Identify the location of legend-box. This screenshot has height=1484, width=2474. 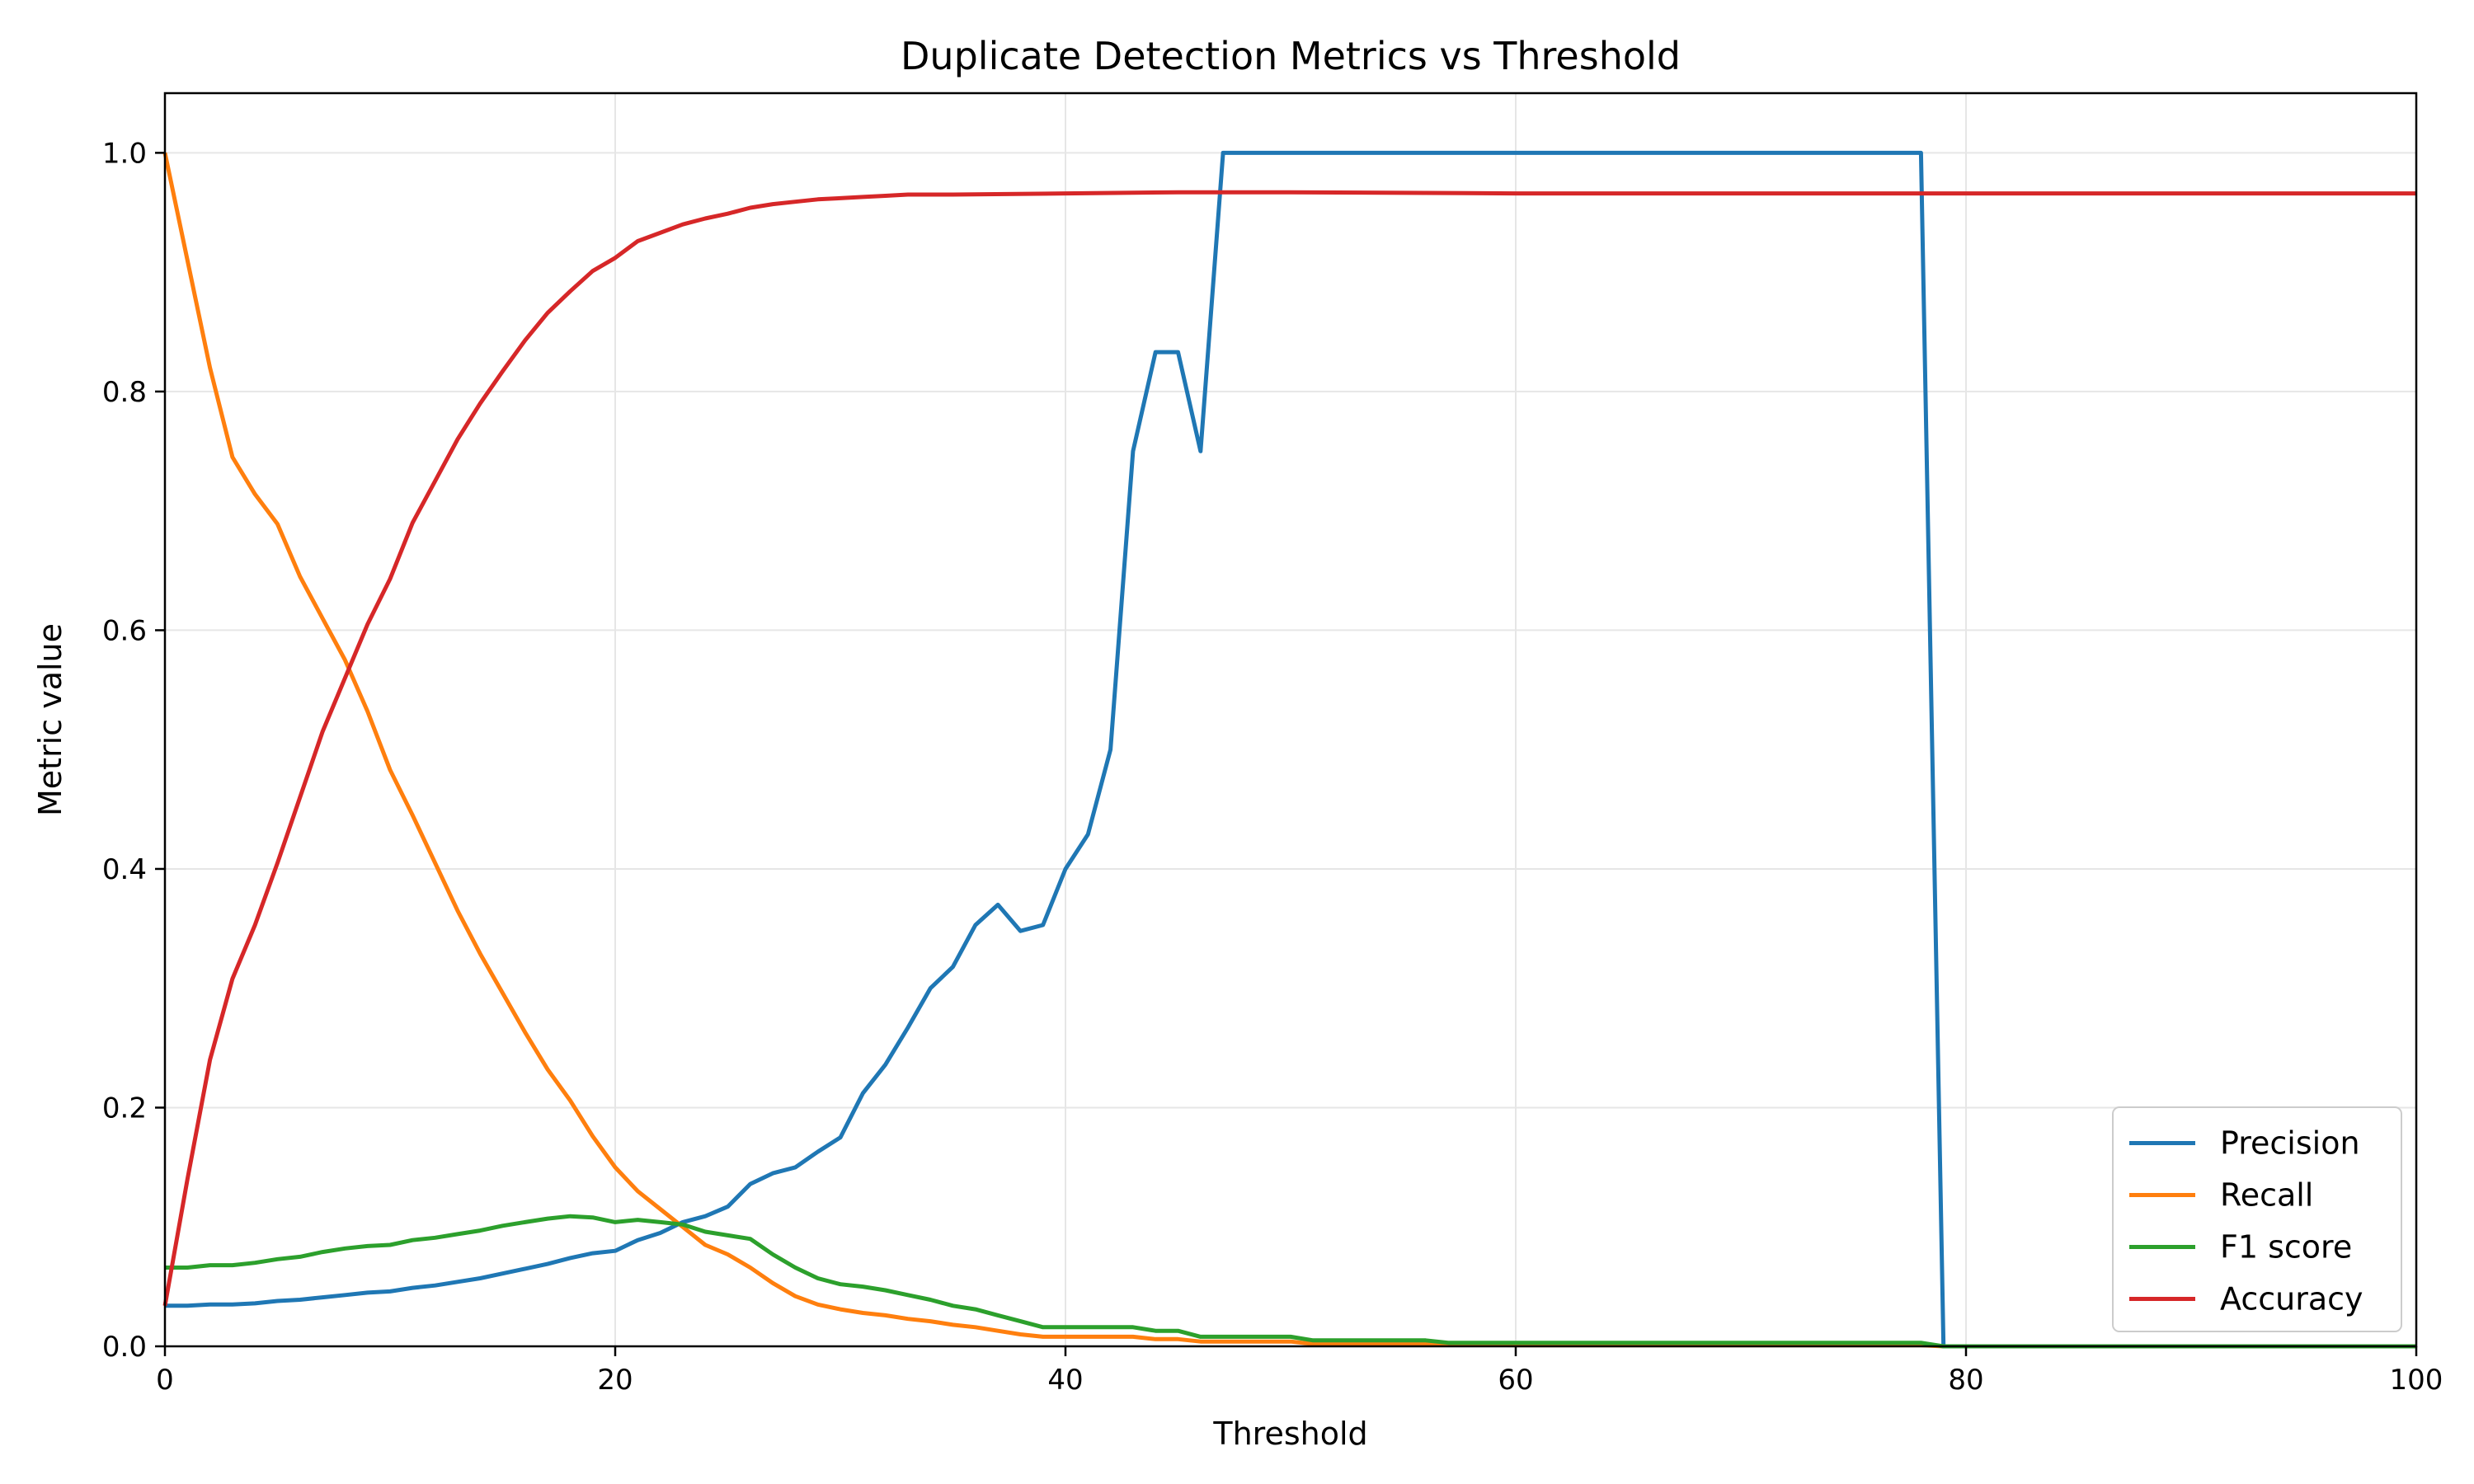
(2257, 1219).